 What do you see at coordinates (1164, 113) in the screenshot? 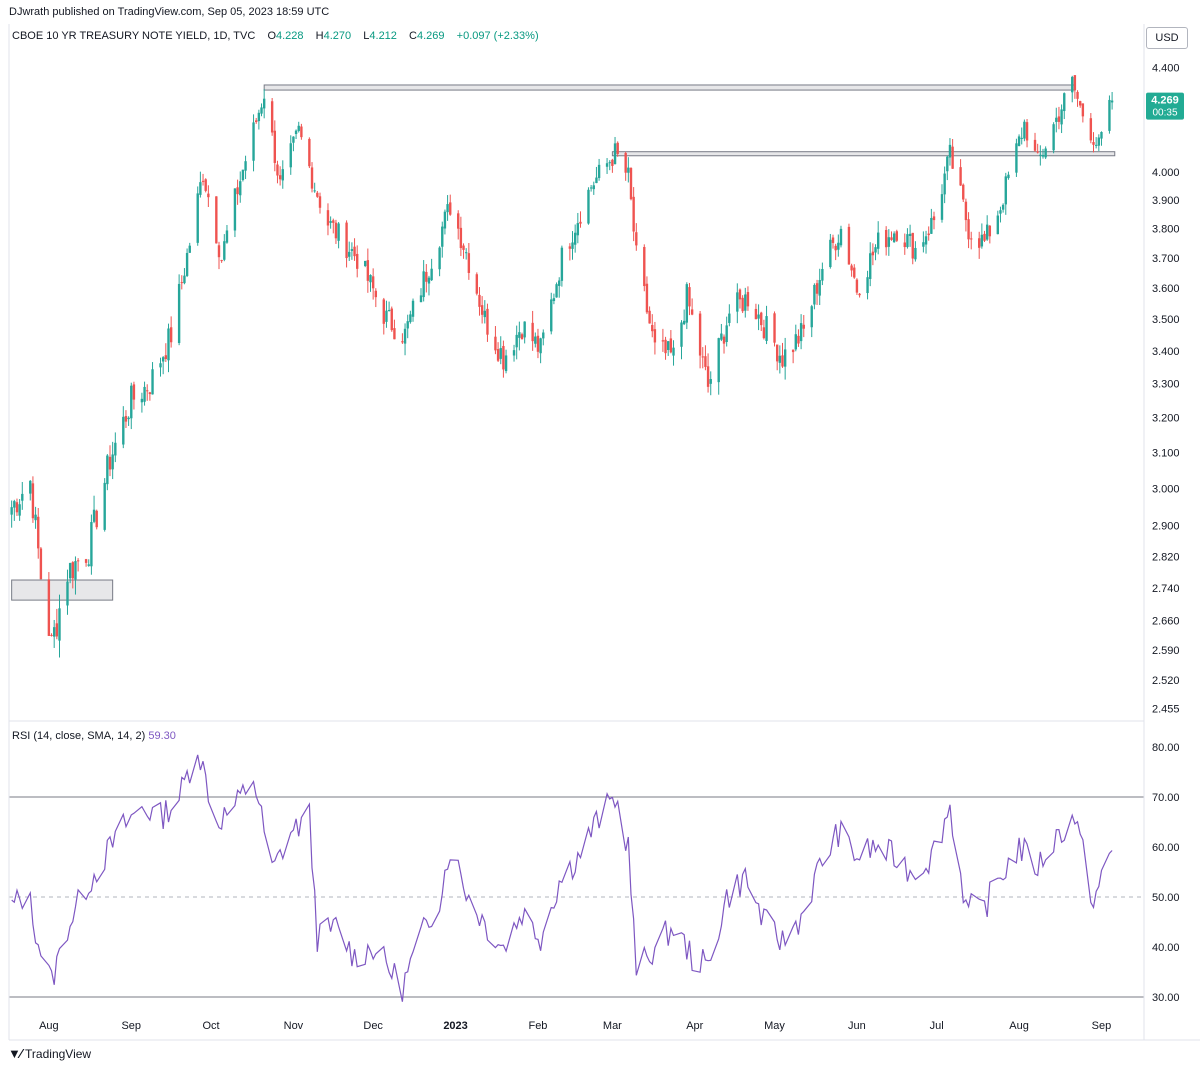
I see `last-price-countdown: 00:35` at bounding box center [1164, 113].